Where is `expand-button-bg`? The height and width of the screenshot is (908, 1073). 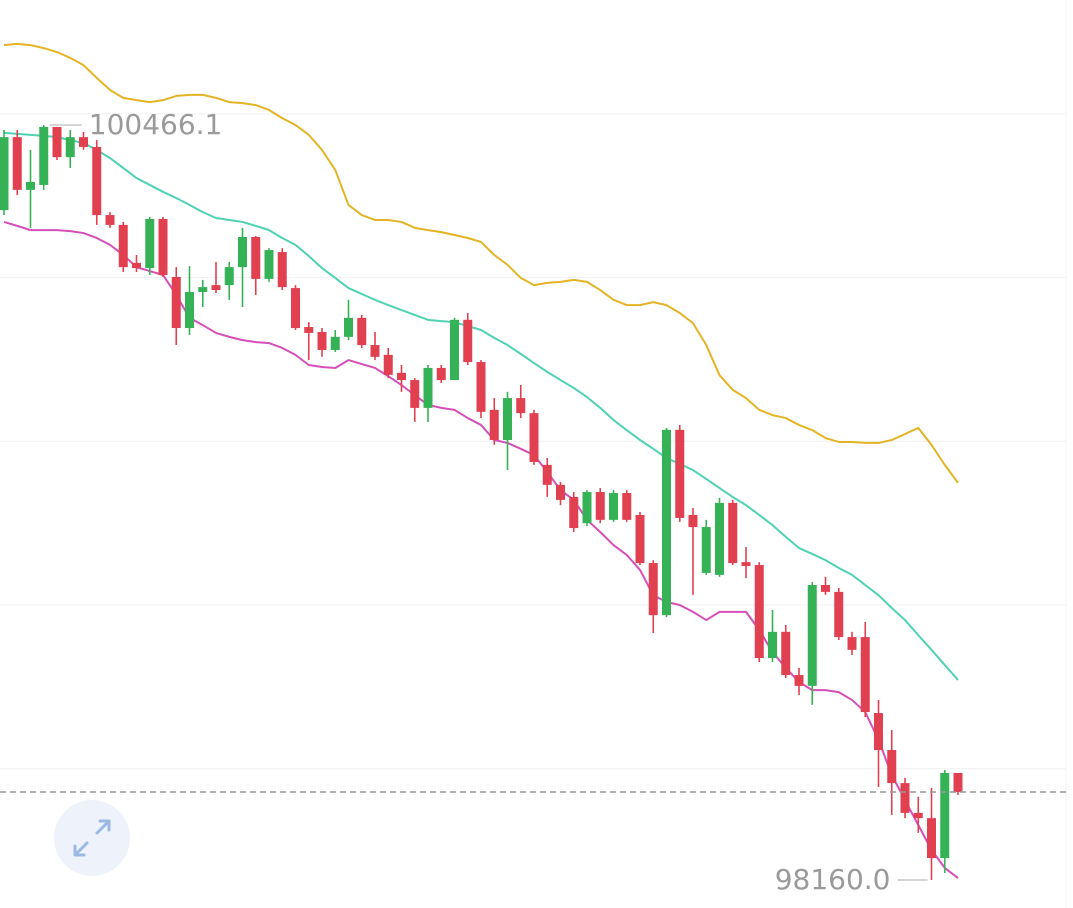
expand-button-bg is located at coordinates (92, 838).